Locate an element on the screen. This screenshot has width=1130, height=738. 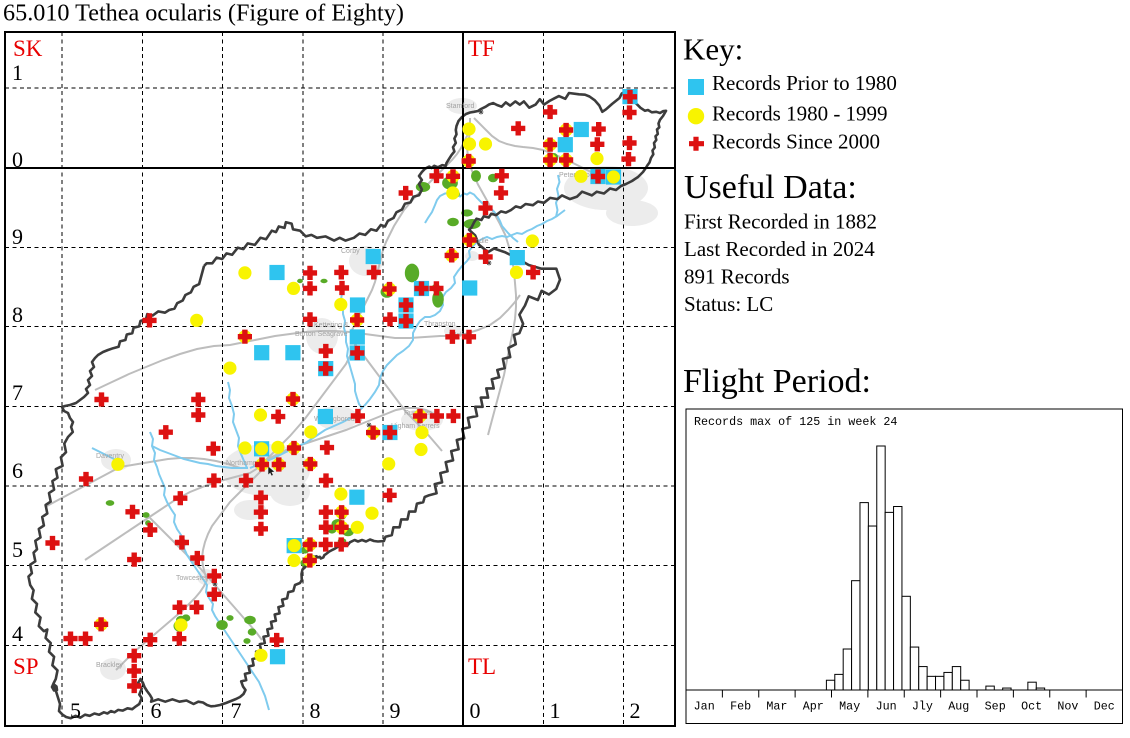
svg-text: Jun is located at coordinates (886, 707).